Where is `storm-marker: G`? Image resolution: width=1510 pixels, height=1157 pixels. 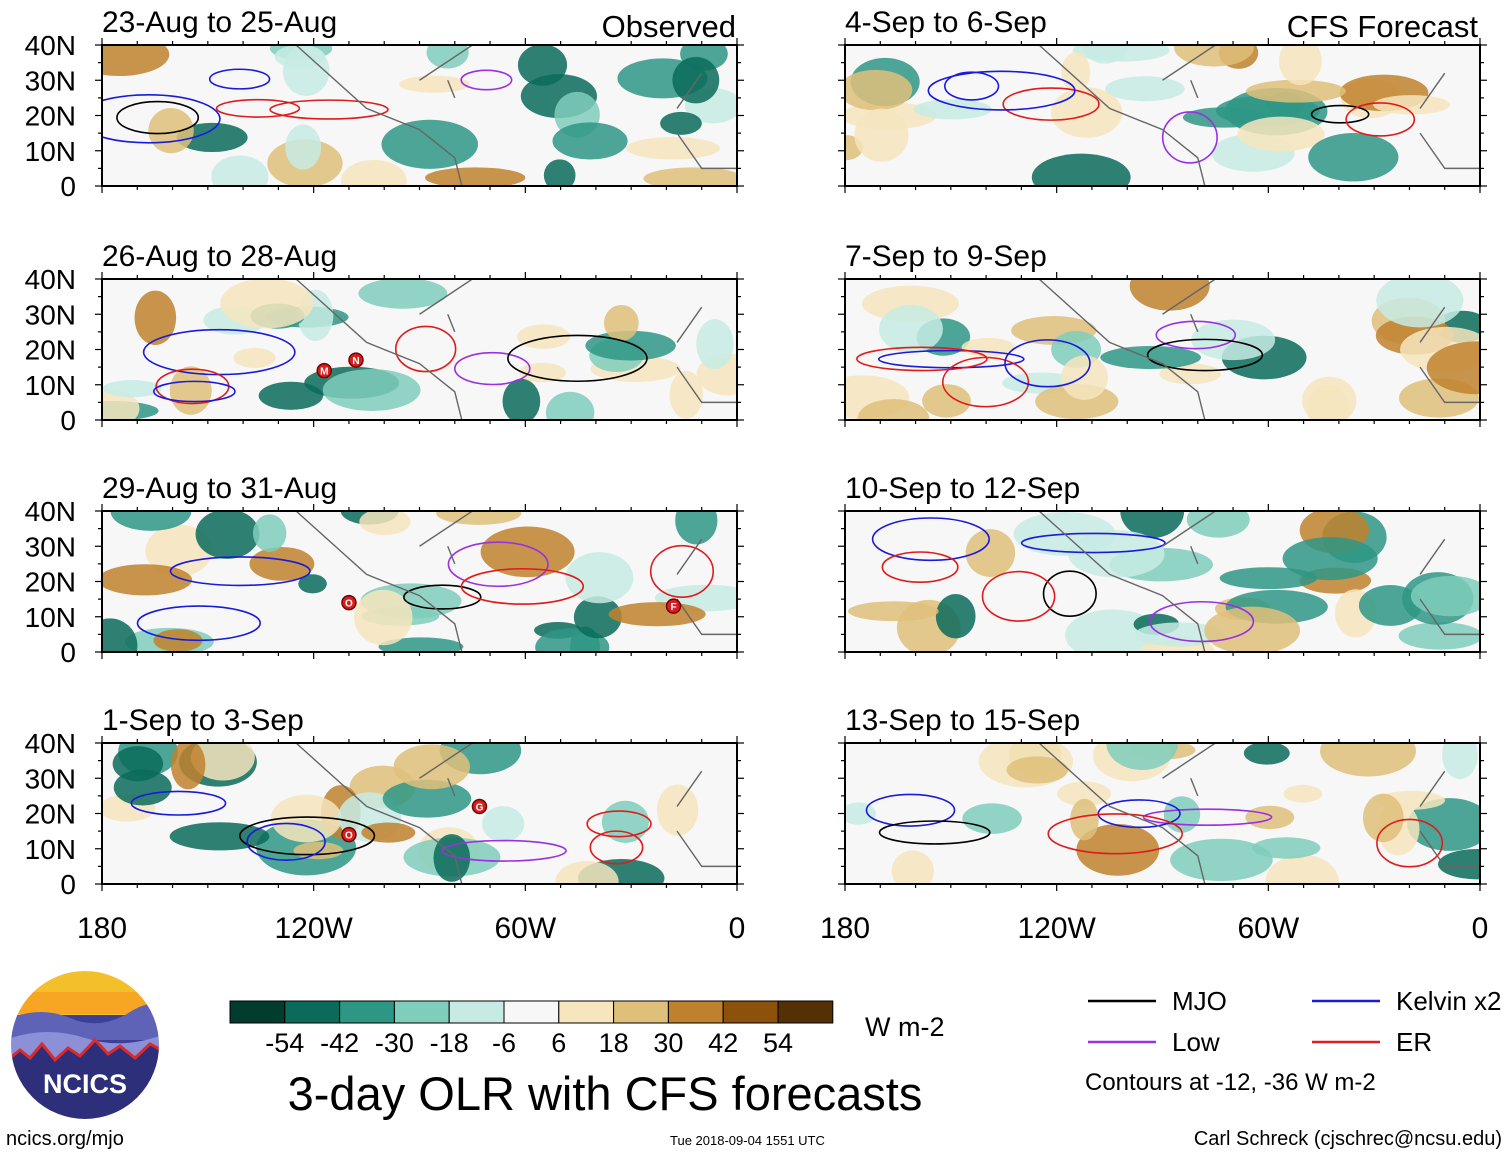 storm-marker: G is located at coordinates (479, 806).